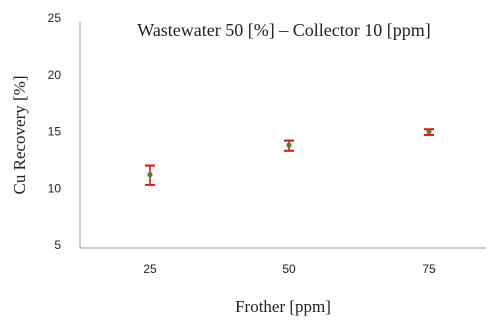  What do you see at coordinates (283, 30) in the screenshot?
I see `chart-title: Wastewater 50 [%] – Collector 10 [ppm]` at bounding box center [283, 30].